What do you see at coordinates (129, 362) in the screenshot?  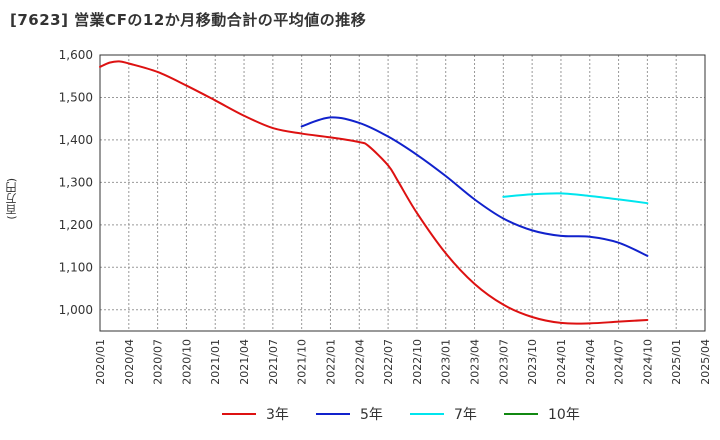 I see `x-tick-label: 2020/04` at bounding box center [129, 362].